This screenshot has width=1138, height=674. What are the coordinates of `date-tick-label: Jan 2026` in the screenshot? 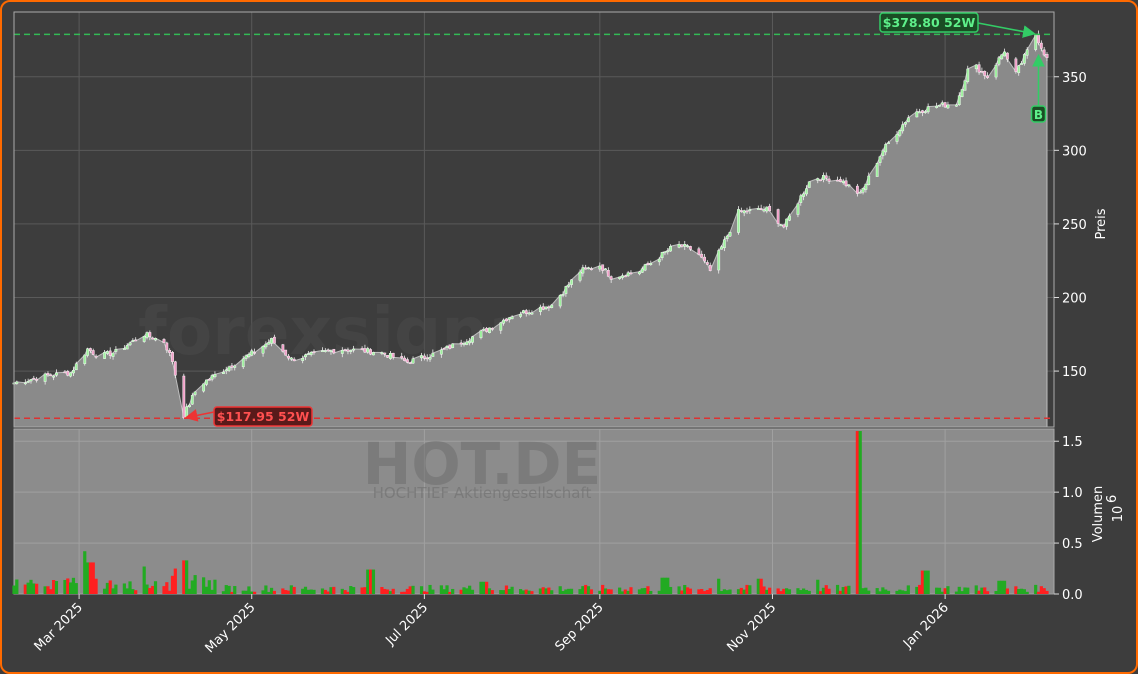 It's located at (926, 626).